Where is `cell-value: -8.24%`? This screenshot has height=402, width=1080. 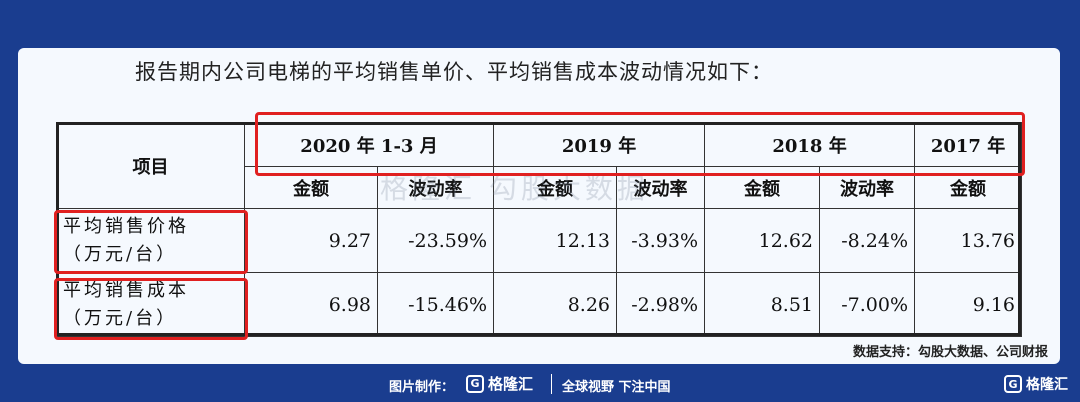
cell-value: -8.24% is located at coordinates (867, 240).